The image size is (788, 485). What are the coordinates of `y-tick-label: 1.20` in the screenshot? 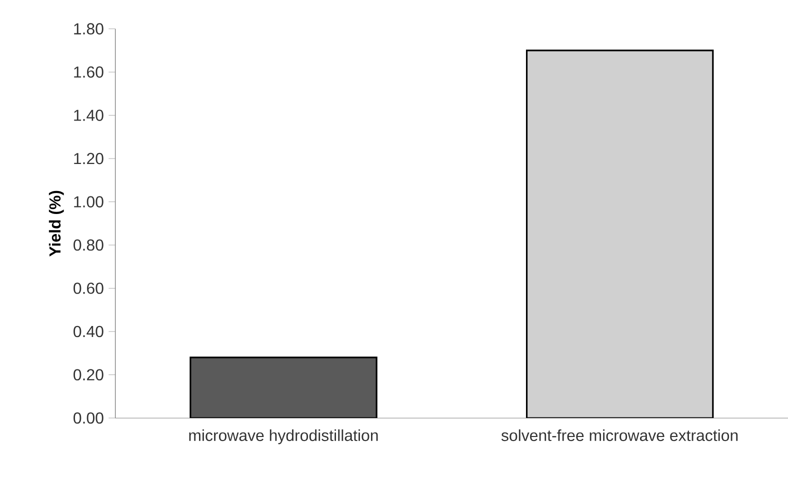 It's located at (89, 158).